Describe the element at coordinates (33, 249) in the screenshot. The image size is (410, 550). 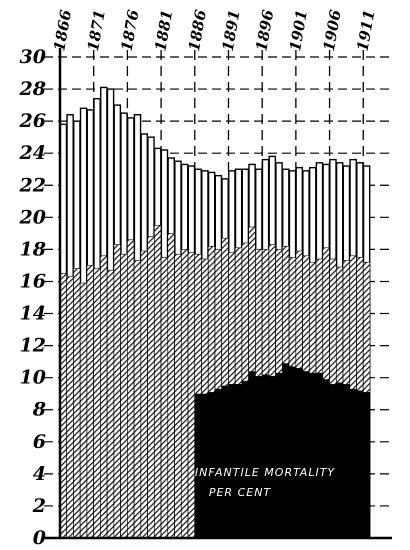
I see `y-tick-label: 18` at that location.